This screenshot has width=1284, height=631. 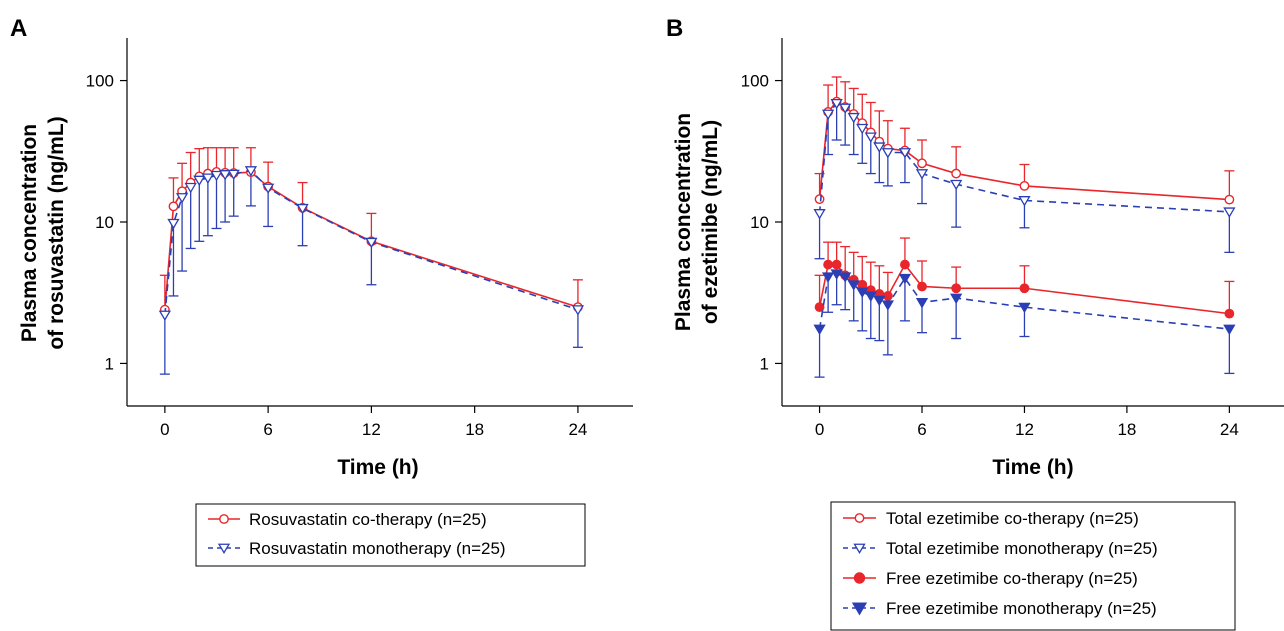 What do you see at coordinates (683, 222) in the screenshot?
I see `panel-b-y-axis-label-line-1: Plasma concentration` at bounding box center [683, 222].